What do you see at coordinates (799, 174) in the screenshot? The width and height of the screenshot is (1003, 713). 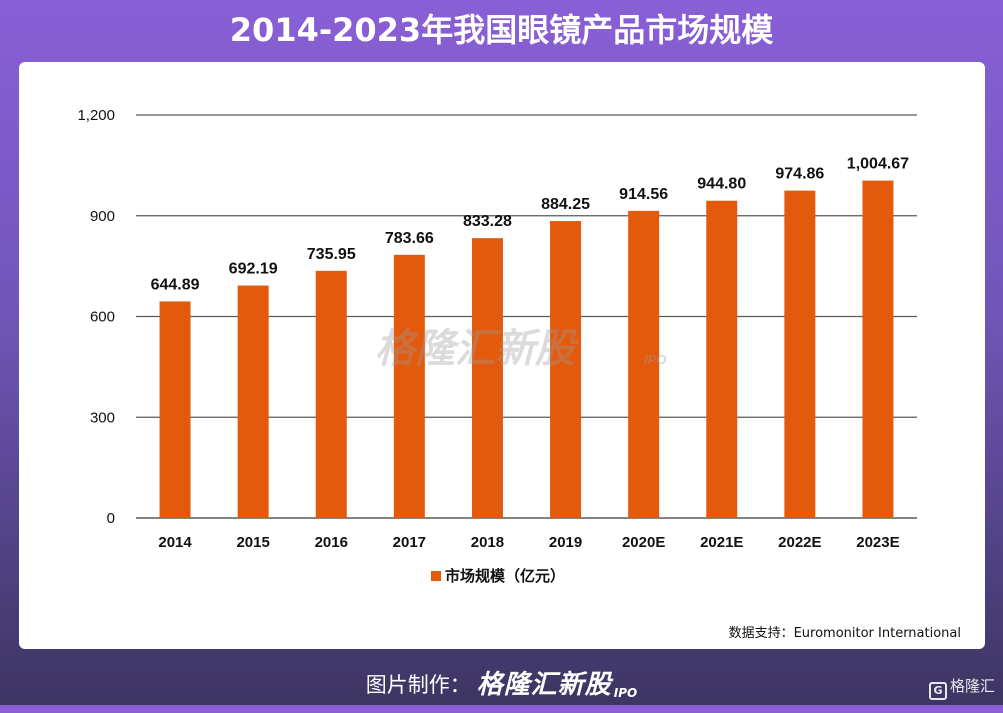 I see `data-label: 974.86` at bounding box center [799, 174].